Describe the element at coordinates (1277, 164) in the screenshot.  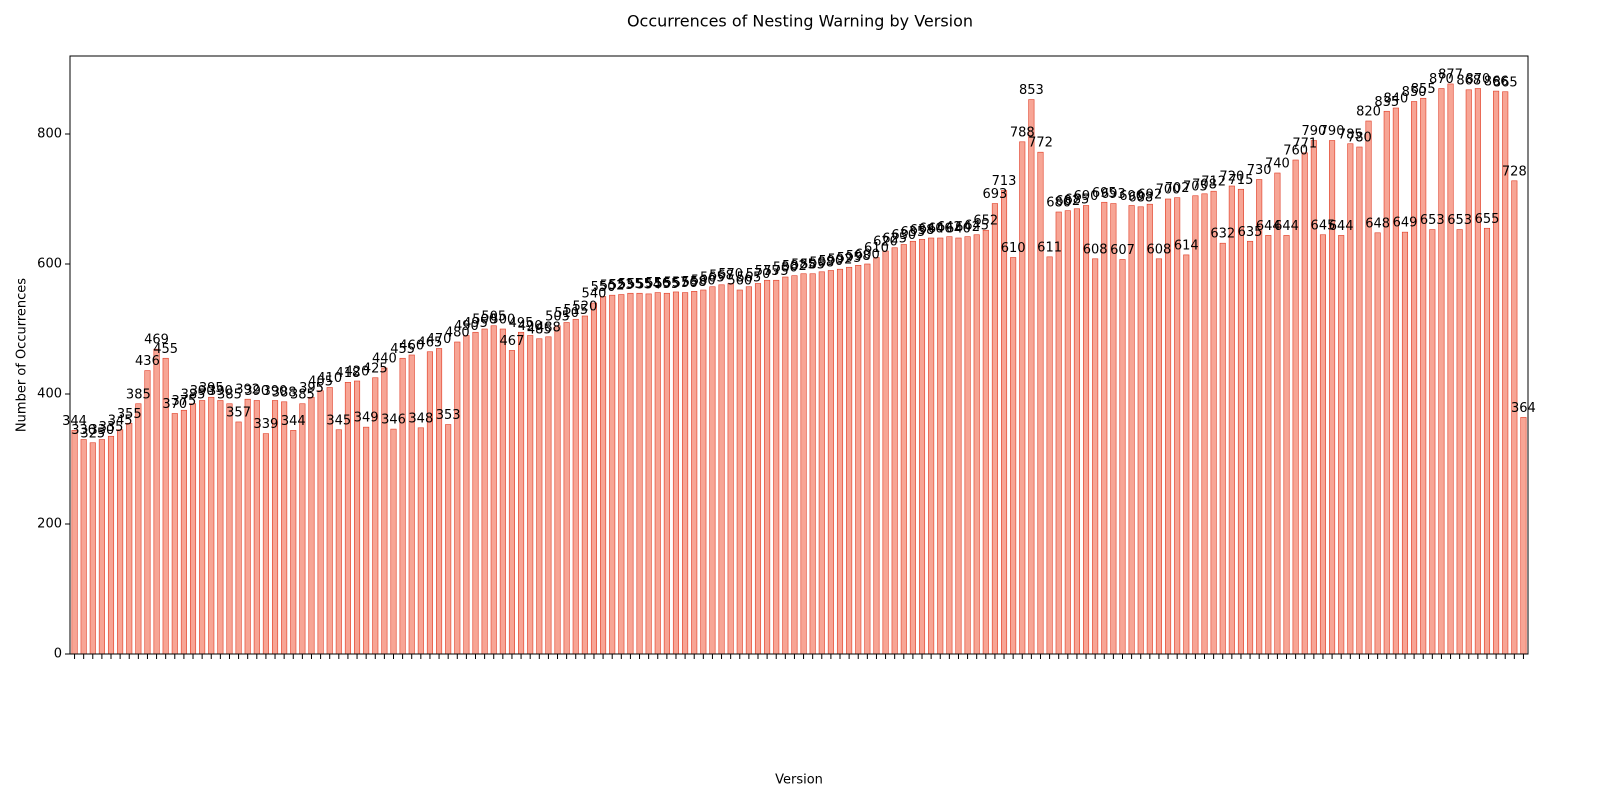
I see `data-label: 740` at that location.